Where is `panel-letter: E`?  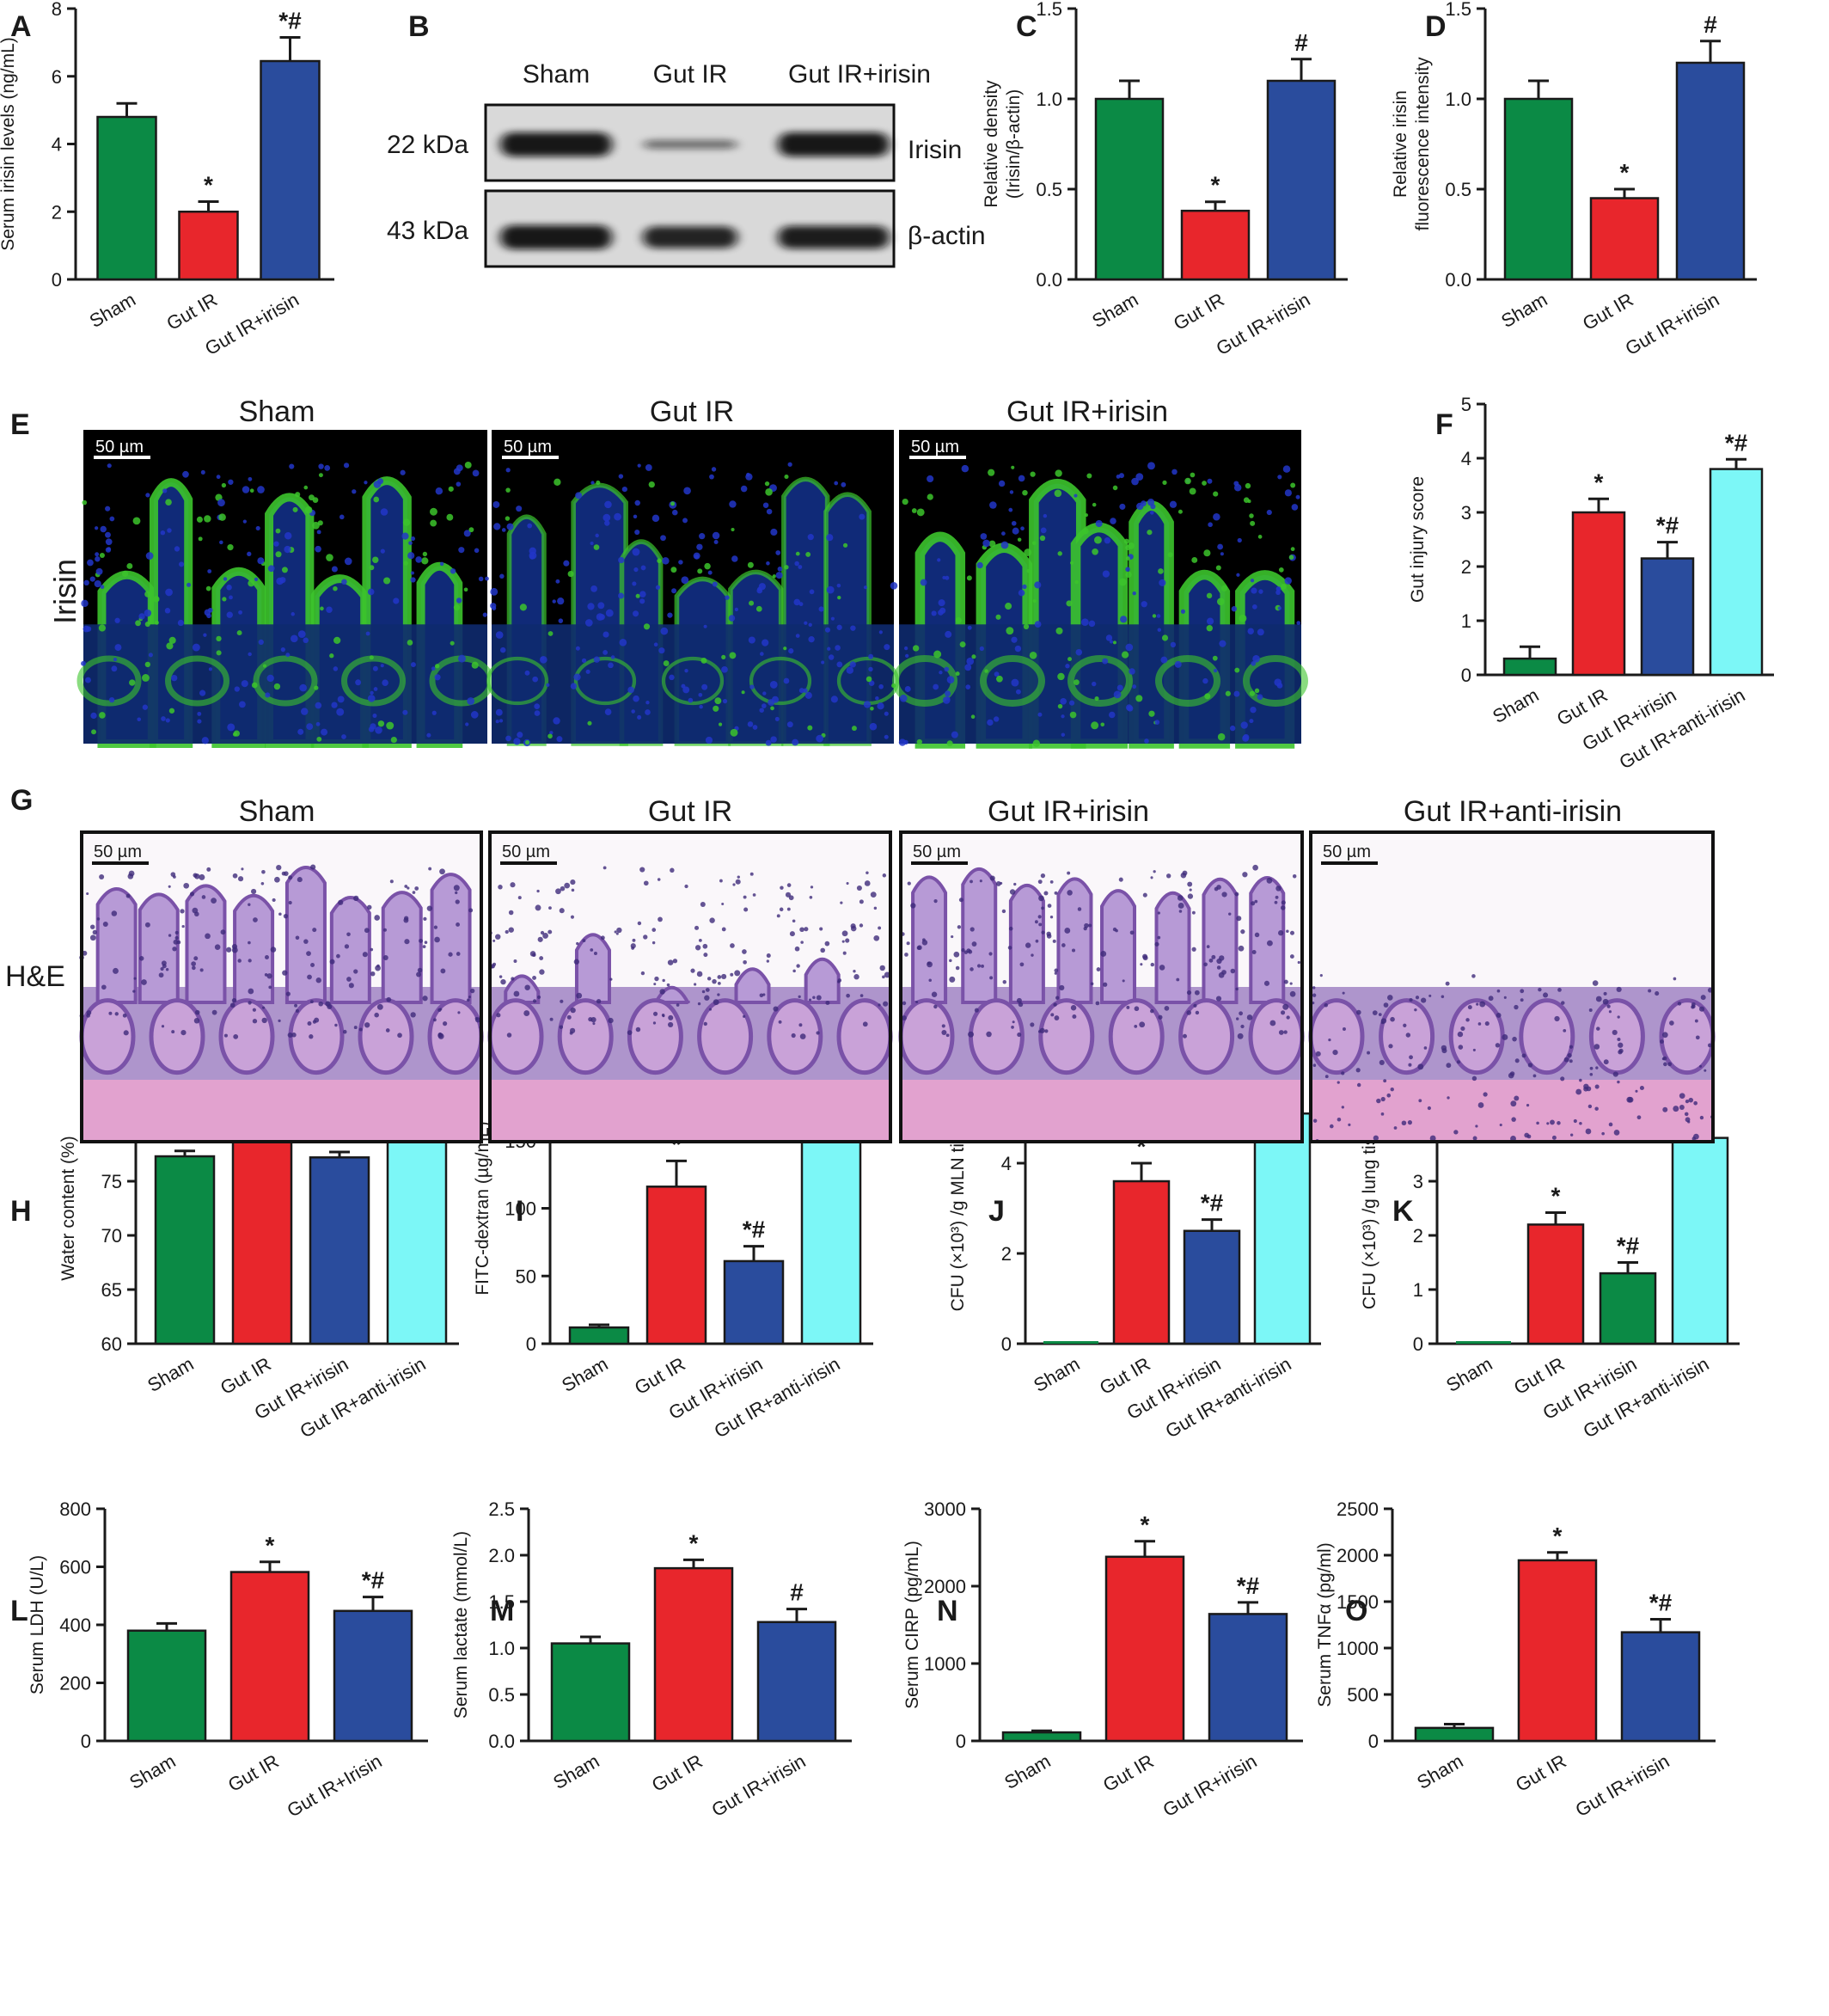 panel-letter: E is located at coordinates (20, 424).